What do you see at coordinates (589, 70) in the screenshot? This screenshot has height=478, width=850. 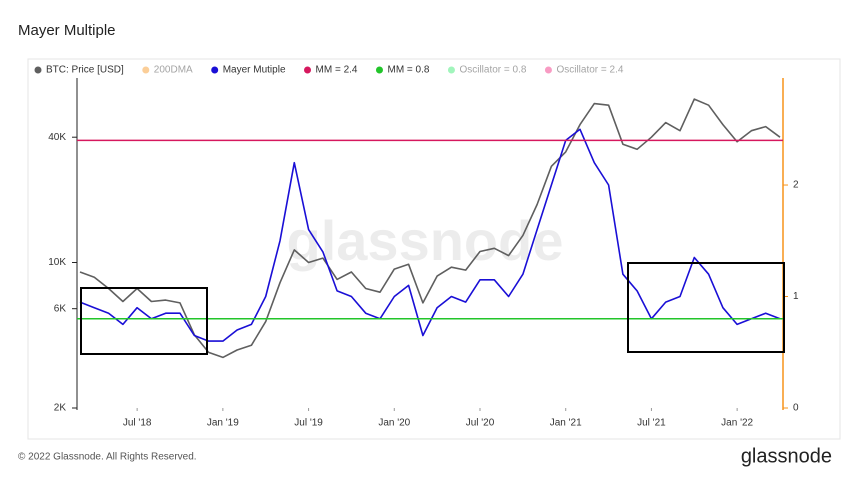 I see `legend-label: Oscillator = 2.4` at bounding box center [589, 70].